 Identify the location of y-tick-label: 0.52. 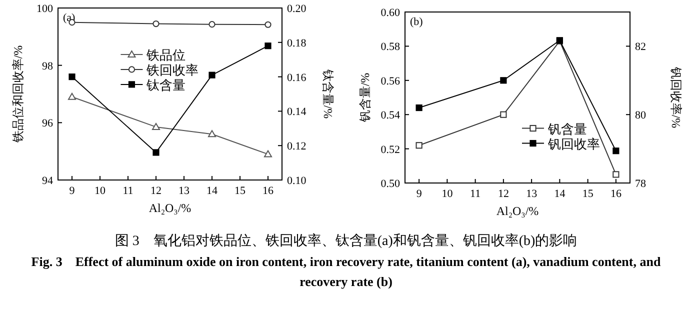
(390, 150).